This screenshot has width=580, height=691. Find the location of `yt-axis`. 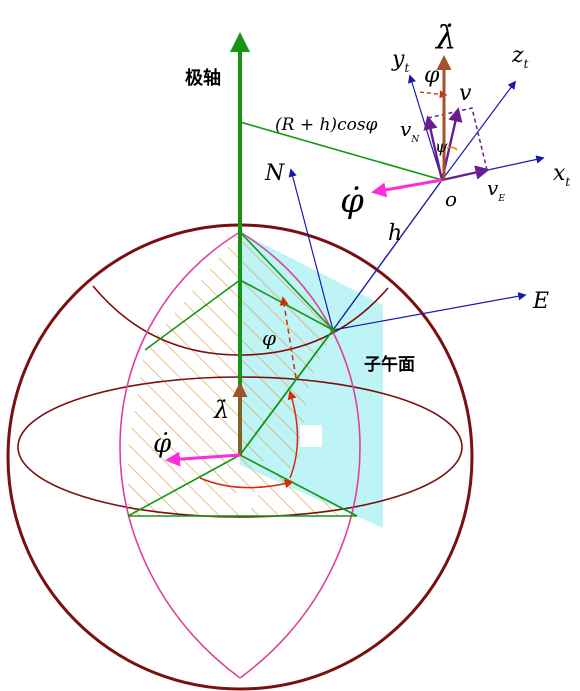

yt-axis is located at coordinates (425, 127).